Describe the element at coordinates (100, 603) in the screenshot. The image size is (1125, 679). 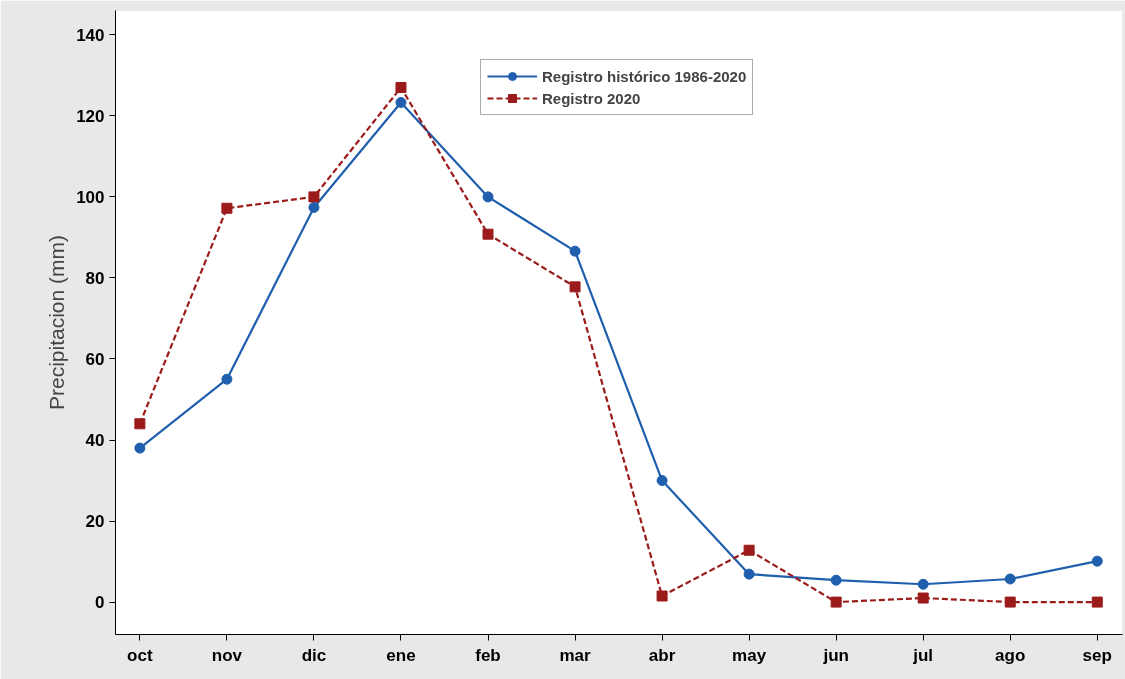
I see `y-tick-label: 0` at that location.